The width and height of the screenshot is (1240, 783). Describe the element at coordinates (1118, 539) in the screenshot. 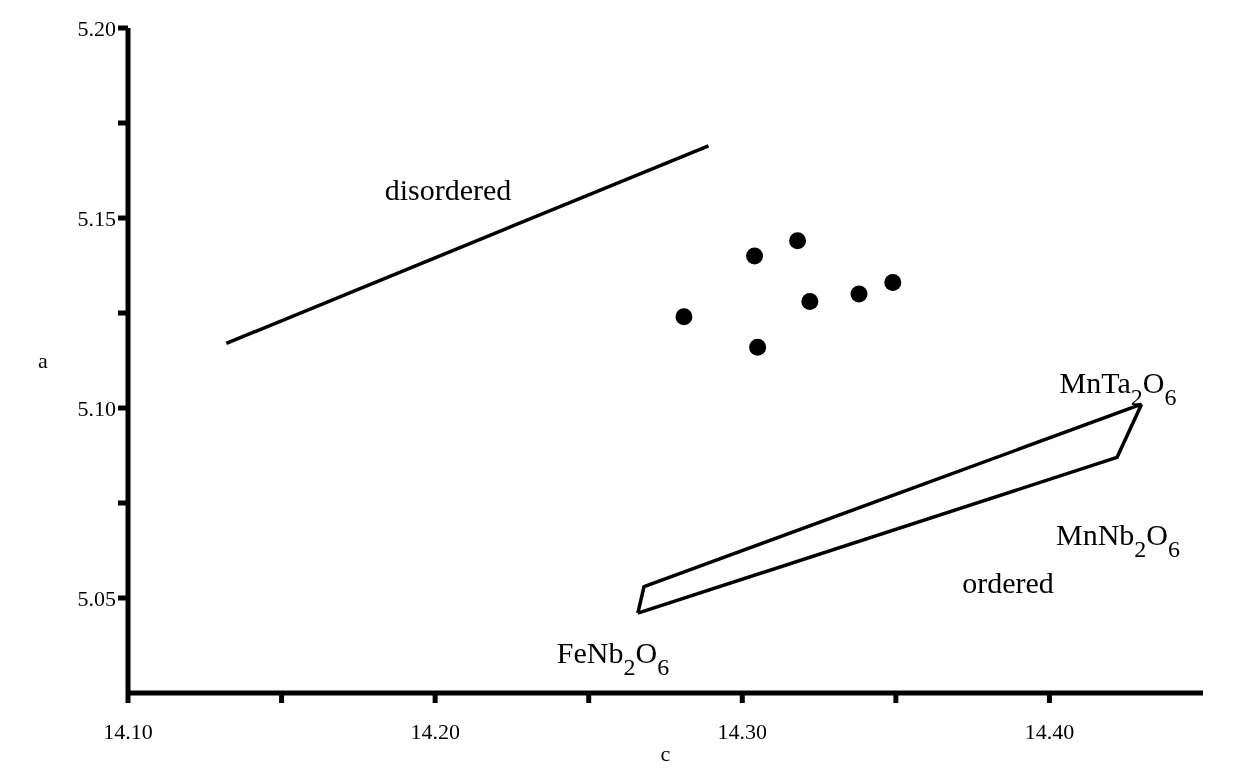

I see `annotation: MnNb$_{2}$O$_{6}$` at that location.